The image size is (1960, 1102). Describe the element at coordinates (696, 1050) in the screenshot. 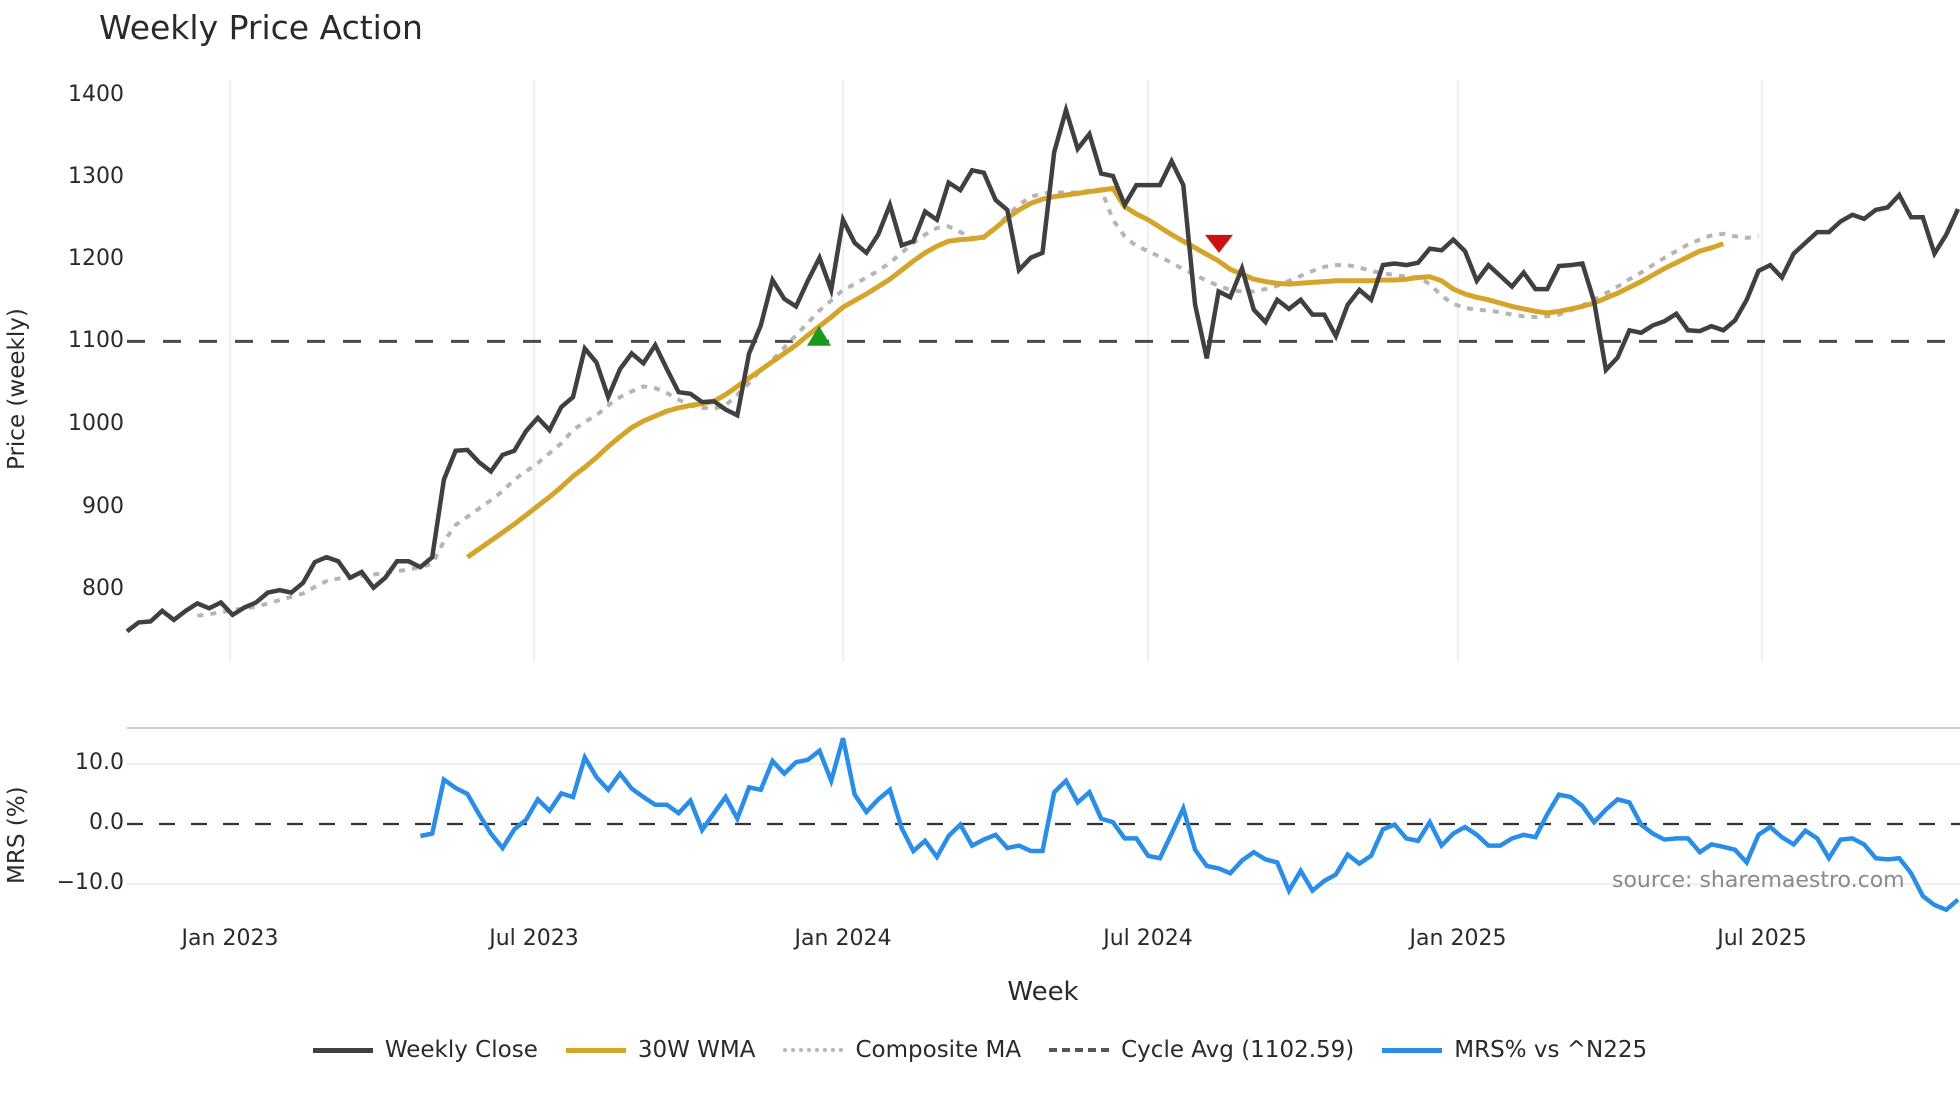

I see `legend-label: 30W WMA` at that location.